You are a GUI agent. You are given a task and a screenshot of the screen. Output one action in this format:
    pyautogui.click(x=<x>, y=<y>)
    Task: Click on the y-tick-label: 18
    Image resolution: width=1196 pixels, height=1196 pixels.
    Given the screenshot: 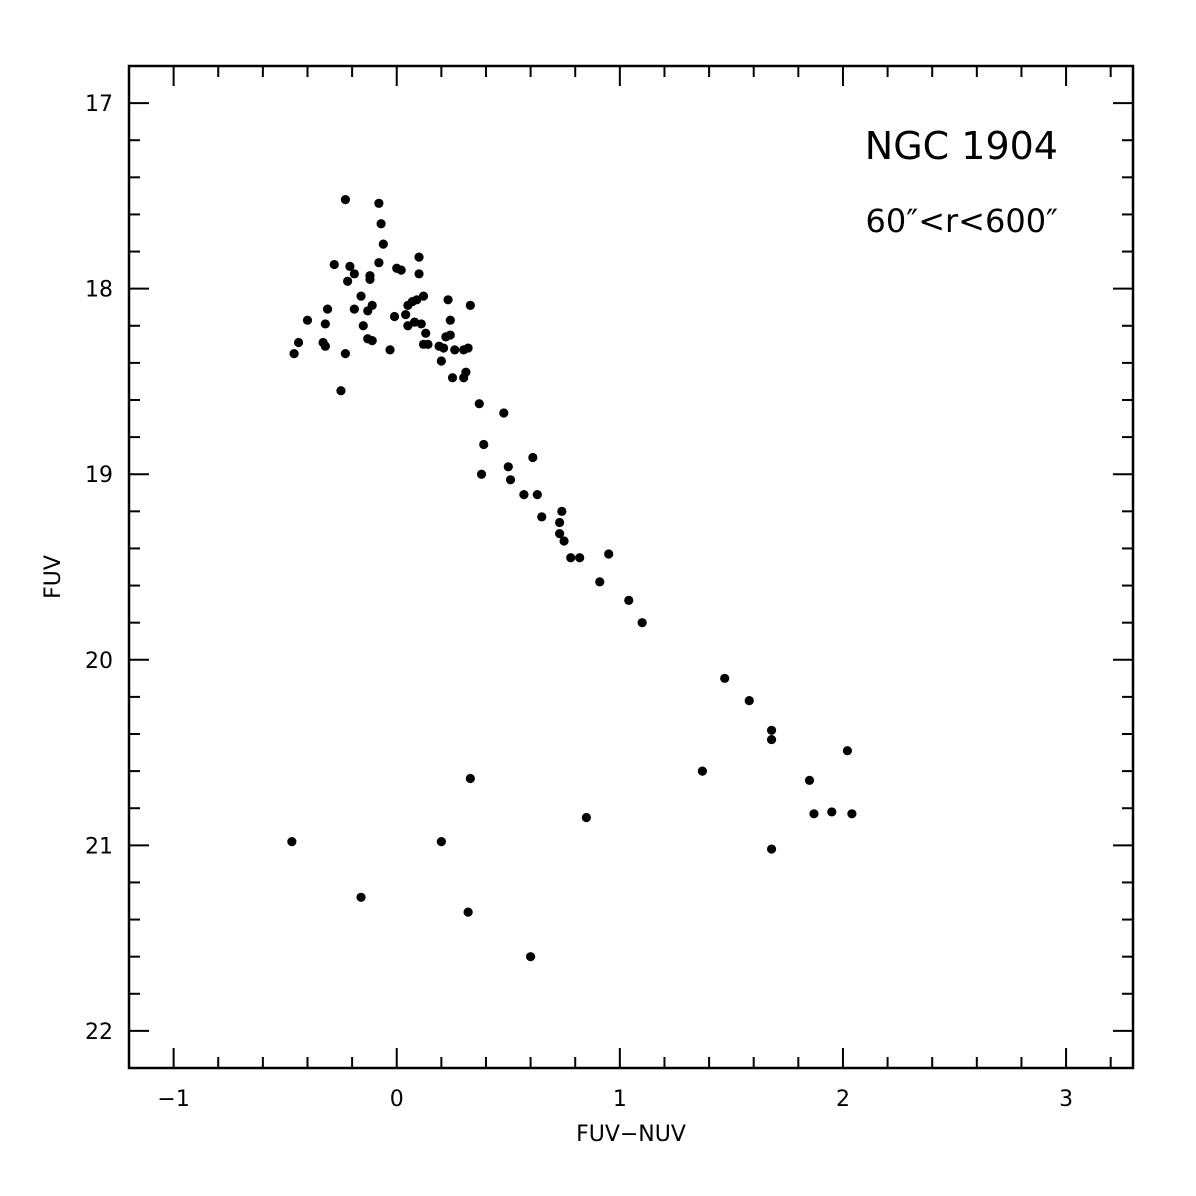 What is the action you would take?
    pyautogui.click(x=99, y=290)
    